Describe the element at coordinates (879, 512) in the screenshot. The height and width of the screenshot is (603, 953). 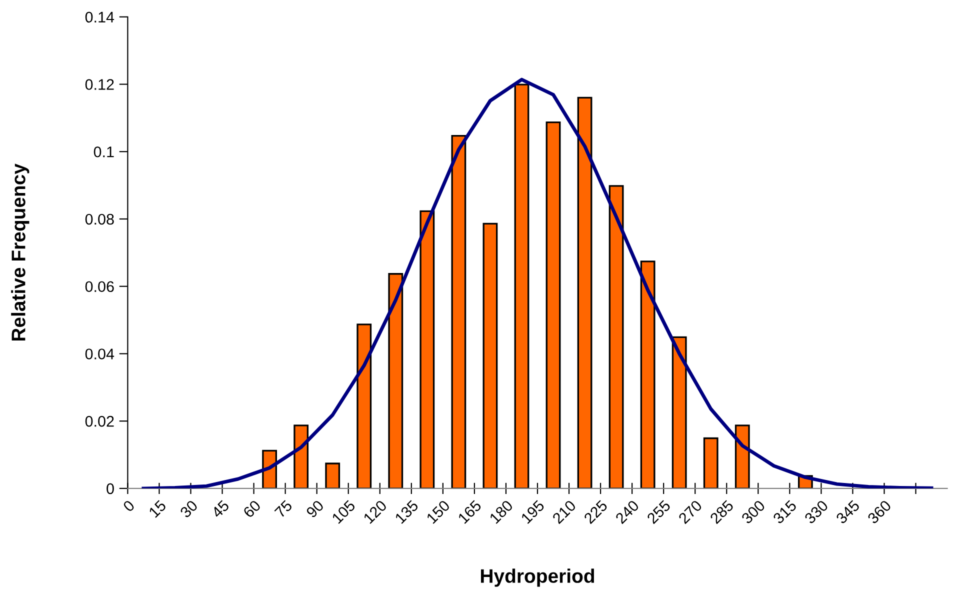
I see `x-tick-label: 360` at that location.